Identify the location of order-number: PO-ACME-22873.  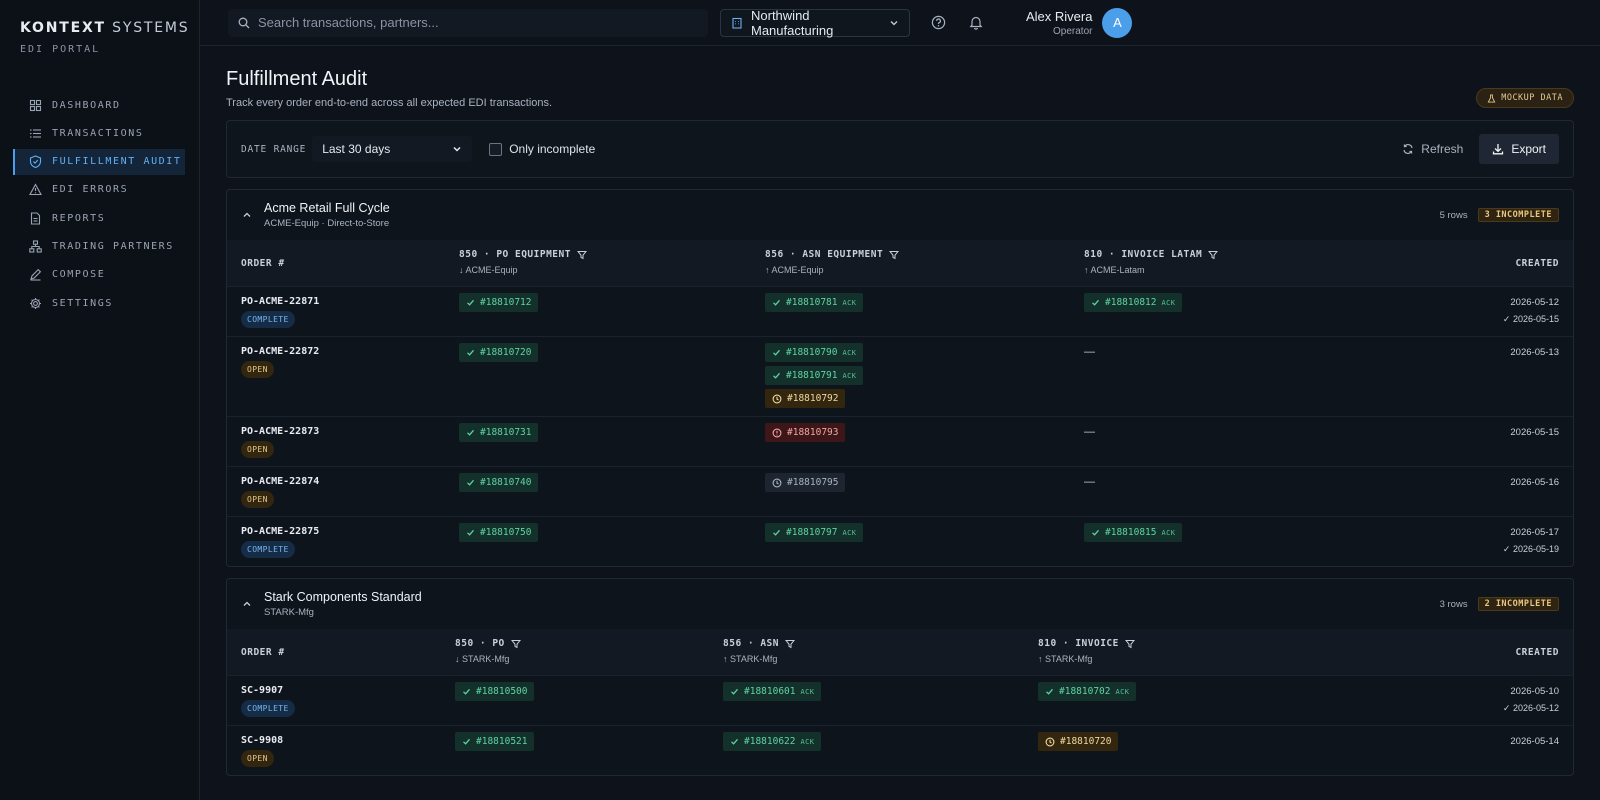
(280, 431).